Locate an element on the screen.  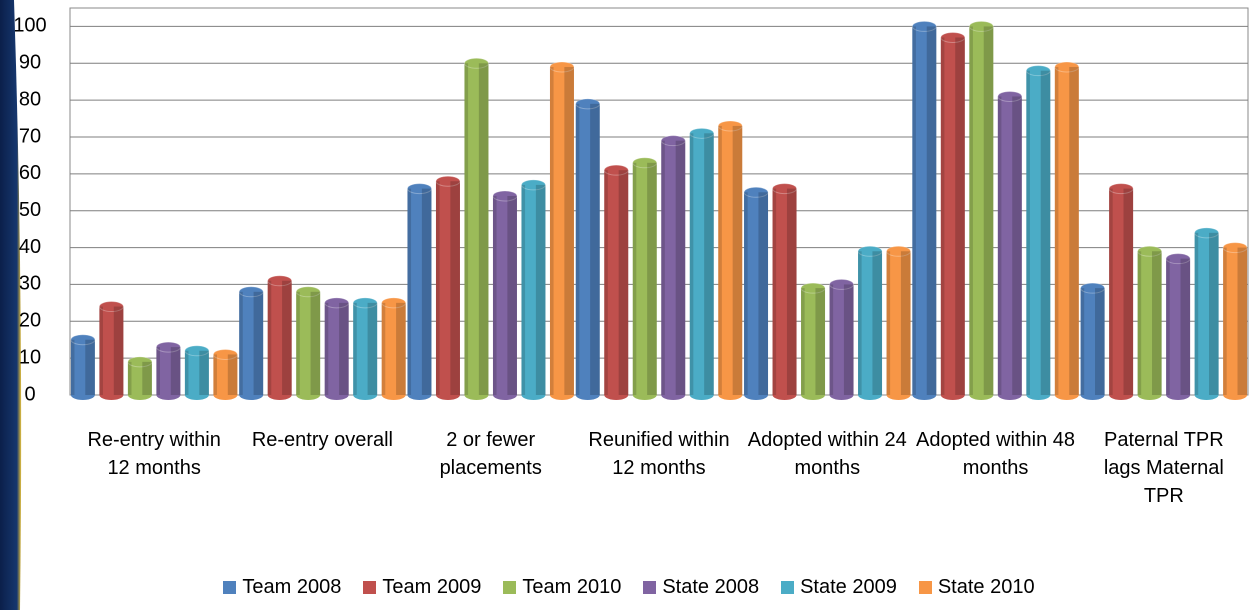
legend-label: State 2010 is located at coordinates (986, 587).